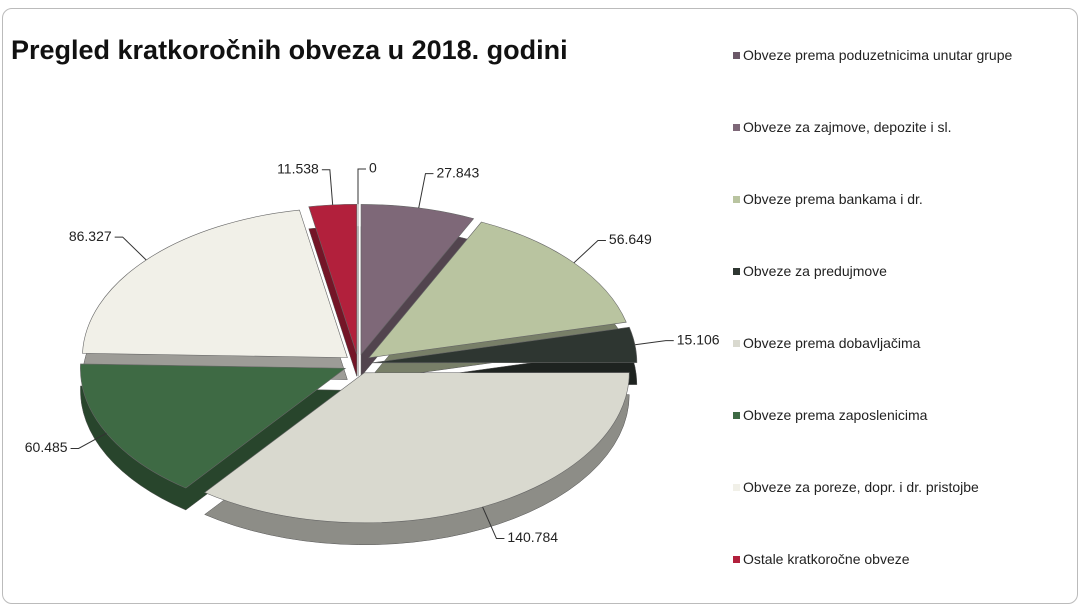 The height and width of the screenshot is (608, 1082). What do you see at coordinates (698, 339) in the screenshot?
I see `data-label: 15.106` at bounding box center [698, 339].